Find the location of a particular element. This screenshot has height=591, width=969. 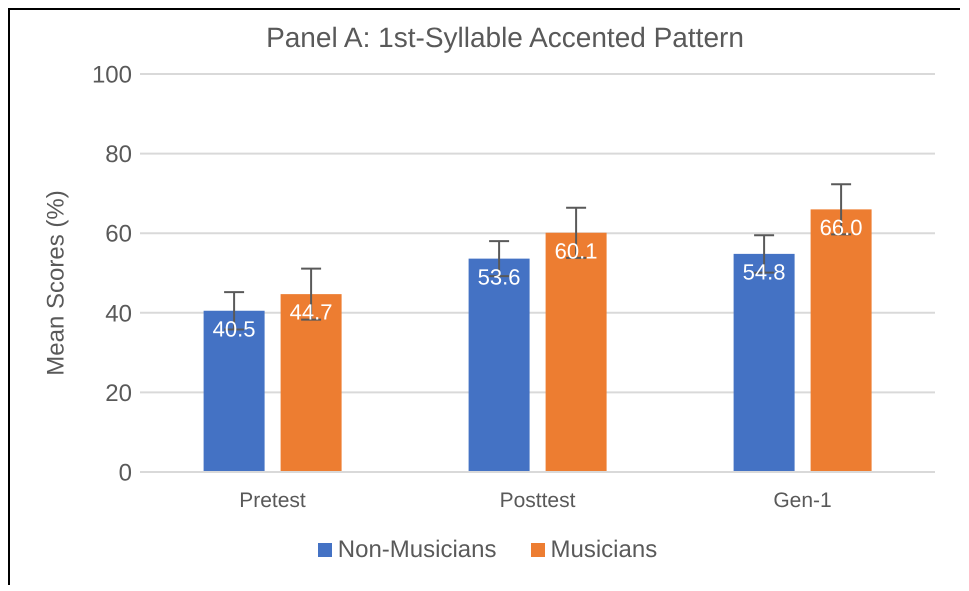

data-label: 40.5 is located at coordinates (234, 329).